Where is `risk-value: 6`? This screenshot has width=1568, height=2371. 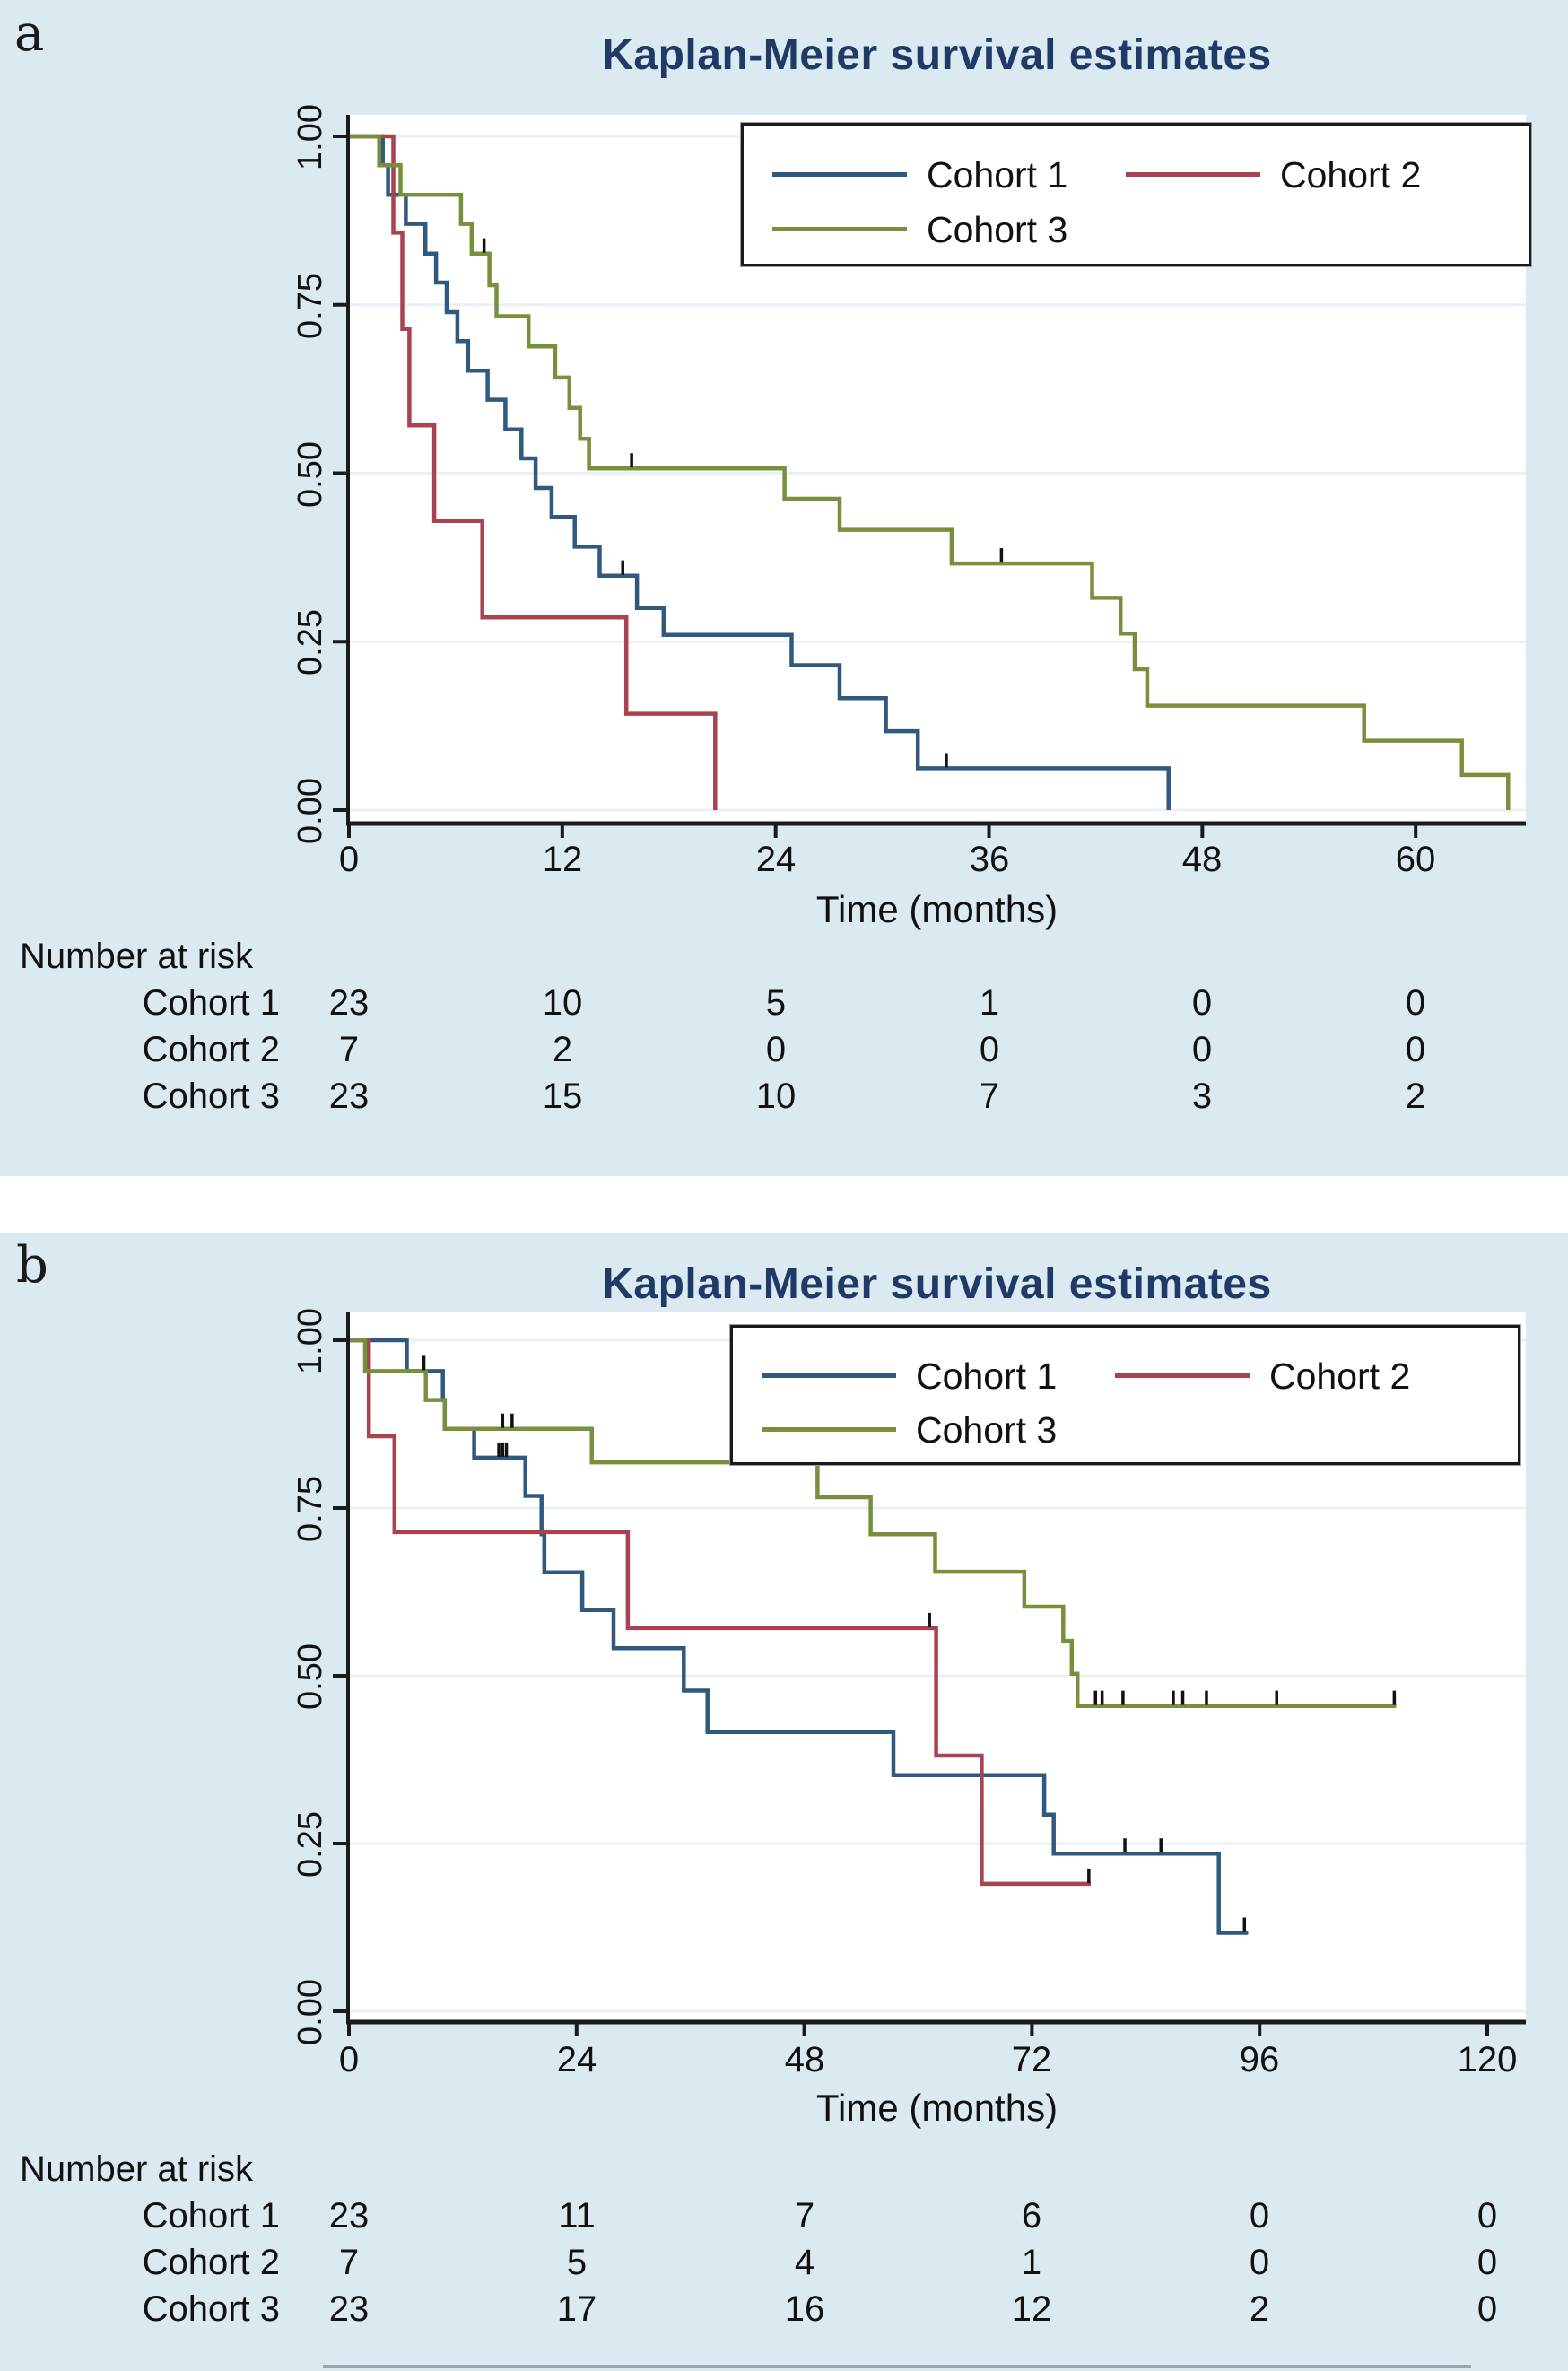 risk-value: 6 is located at coordinates (1032, 2216).